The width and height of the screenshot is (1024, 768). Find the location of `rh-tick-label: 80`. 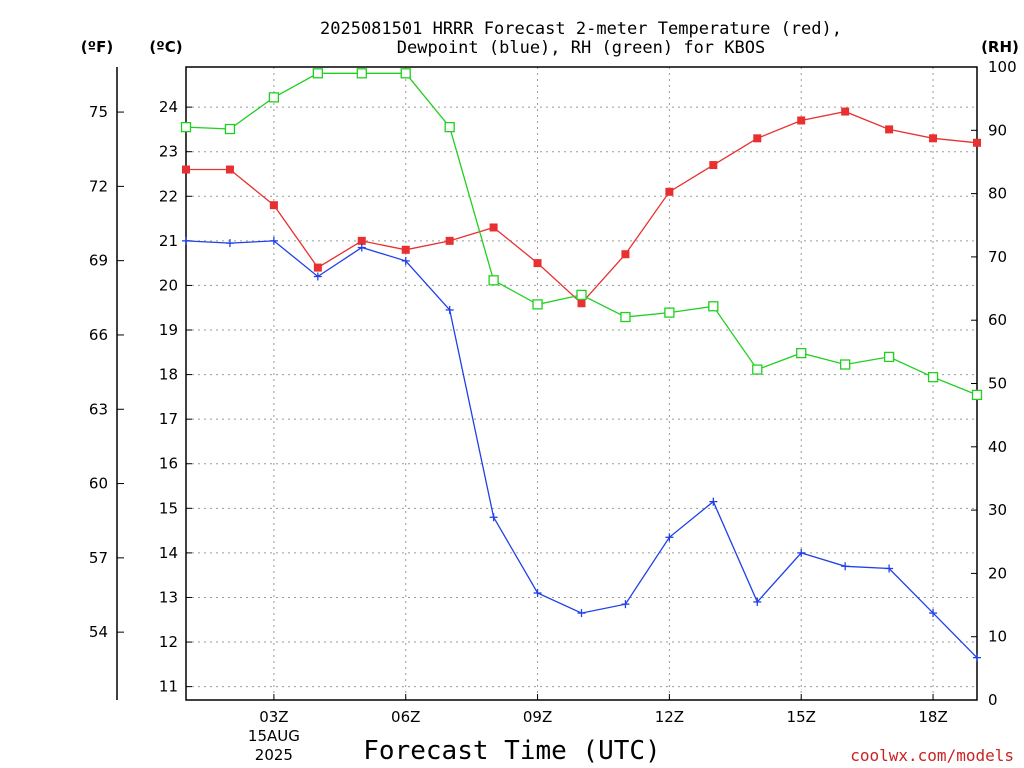

rh-tick-label: 80 is located at coordinates (997, 194).